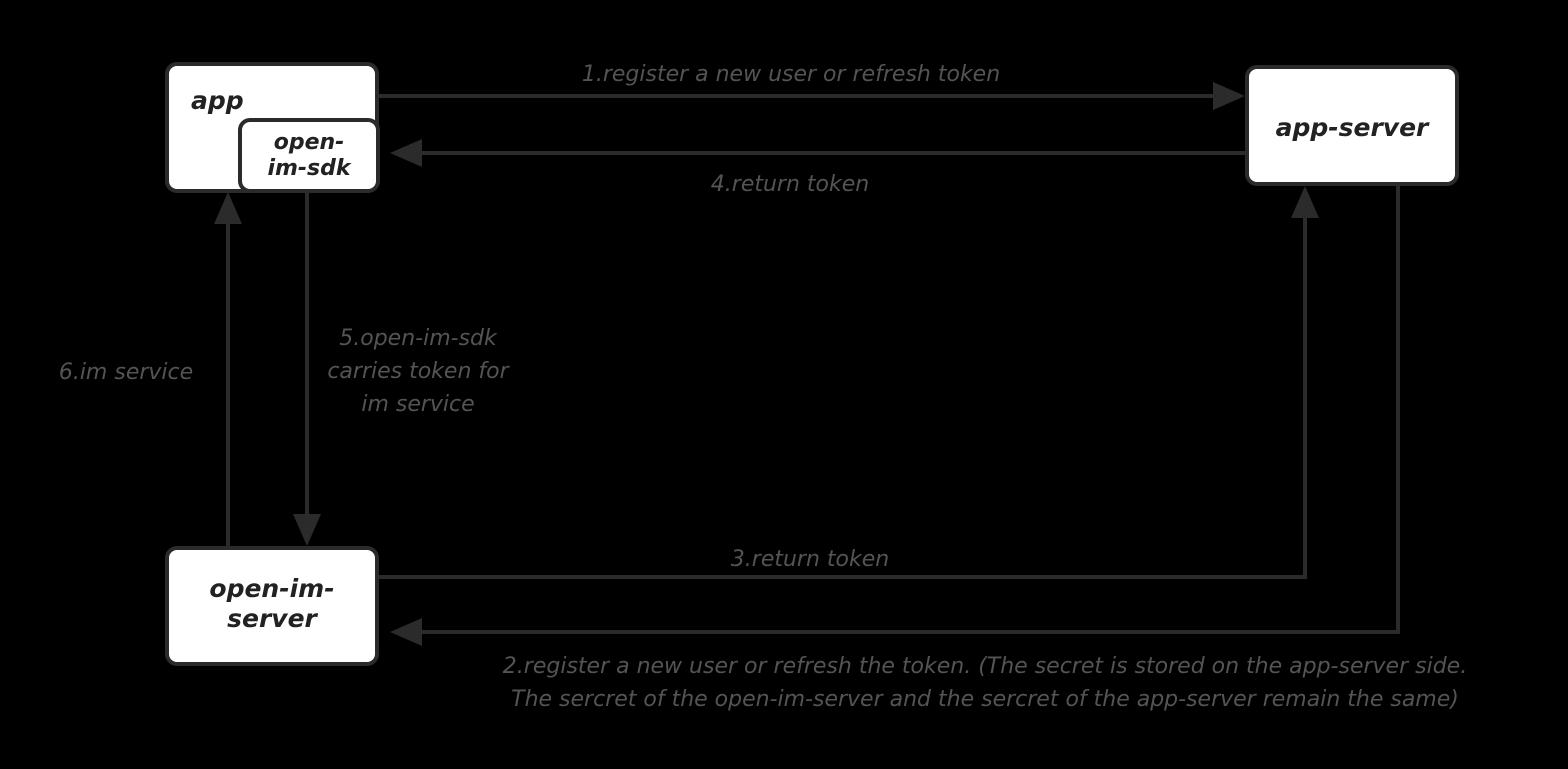 This screenshot has height=769, width=1568. Describe the element at coordinates (790, 184) in the screenshot. I see `edge-label-step-4: 4.return token` at that location.